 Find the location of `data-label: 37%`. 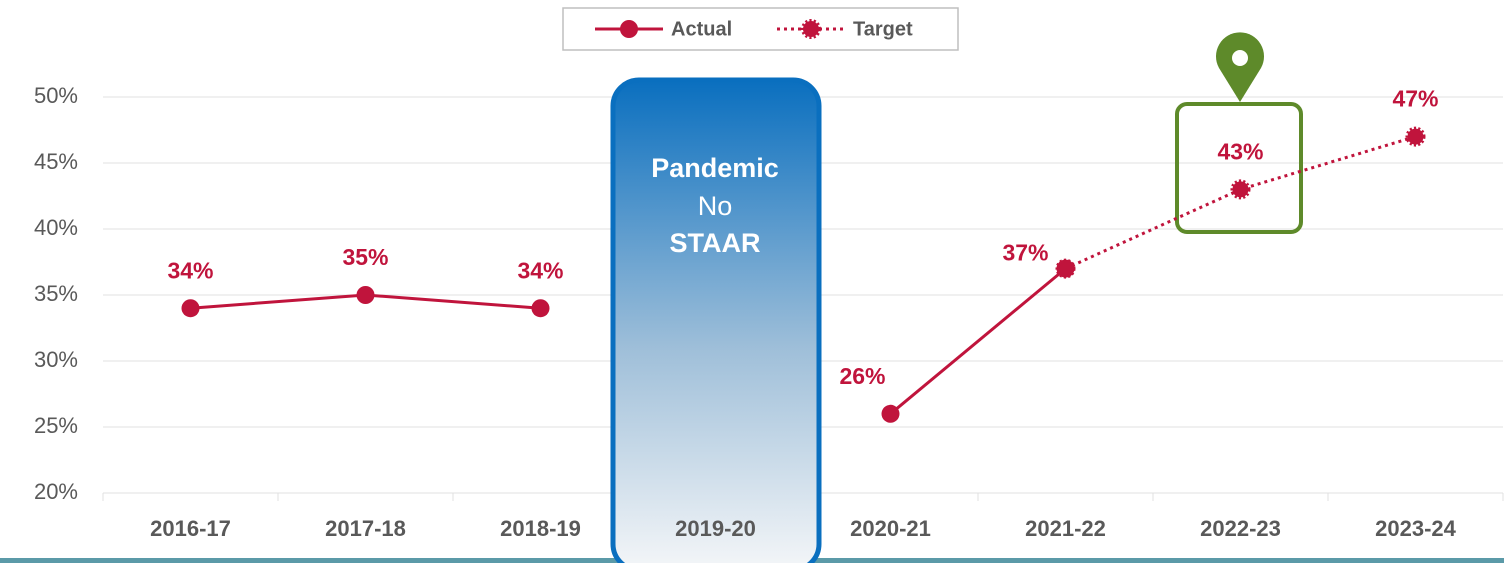

data-label: 37% is located at coordinates (1025, 253).